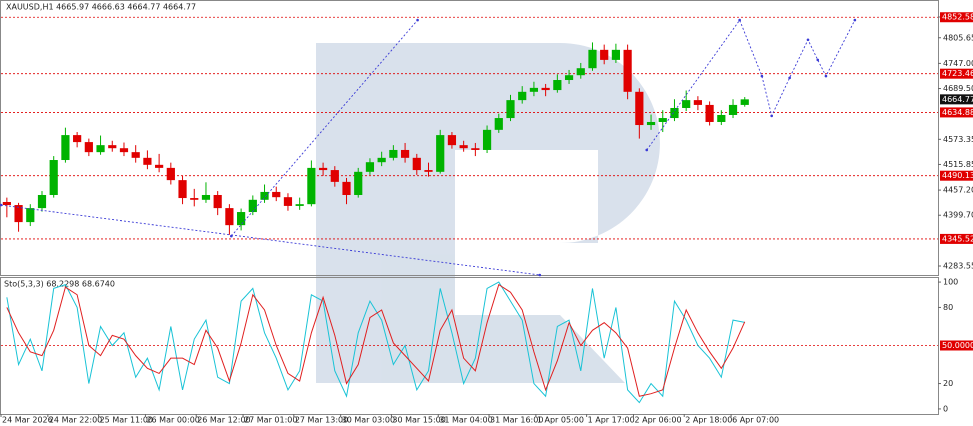 This screenshot has height=426, width=973. Describe the element at coordinates (957, 112) in the screenshot. I see `level-label: 4634.88` at that location.